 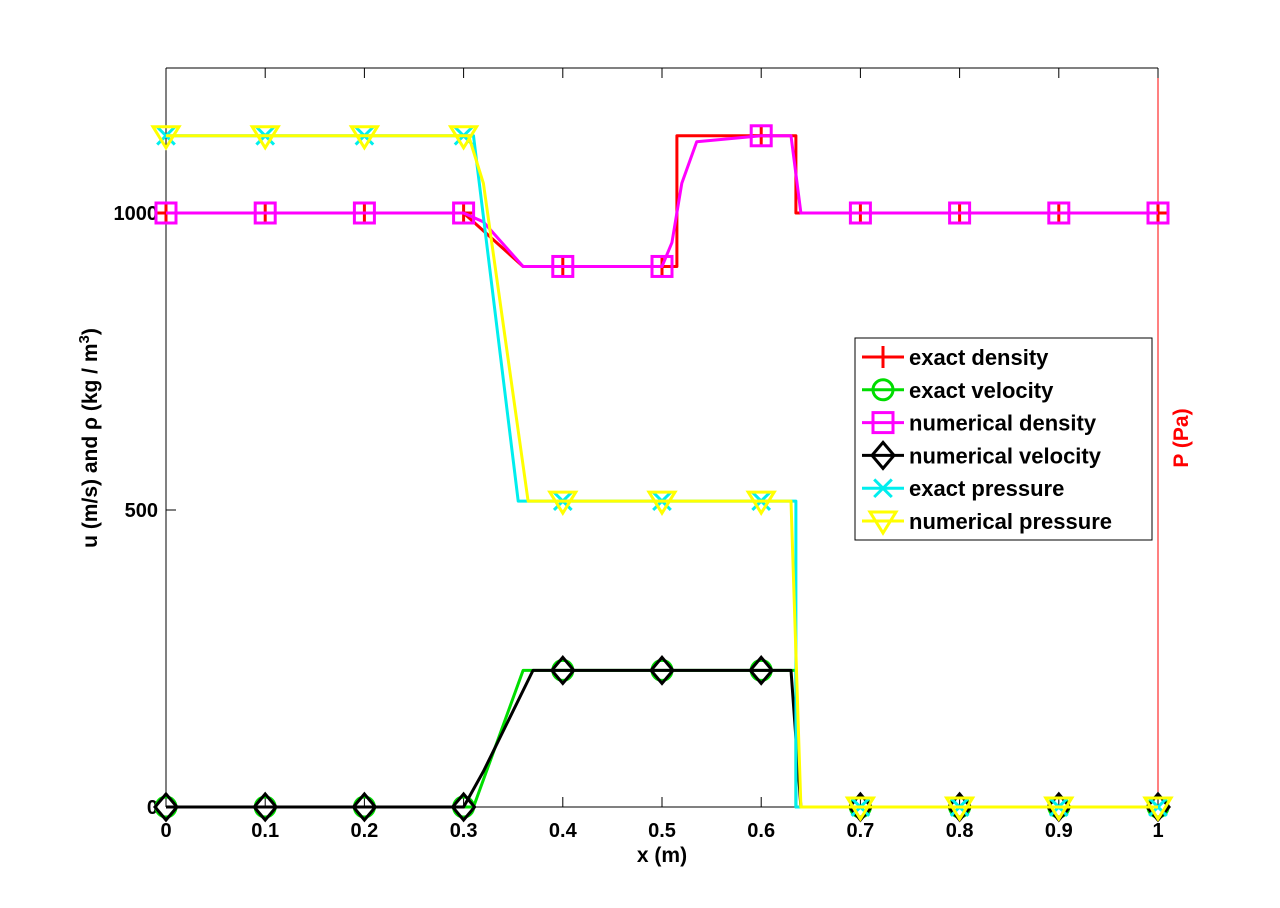 What do you see at coordinates (981, 390) in the screenshot?
I see `legend-label: exact velocity` at bounding box center [981, 390].